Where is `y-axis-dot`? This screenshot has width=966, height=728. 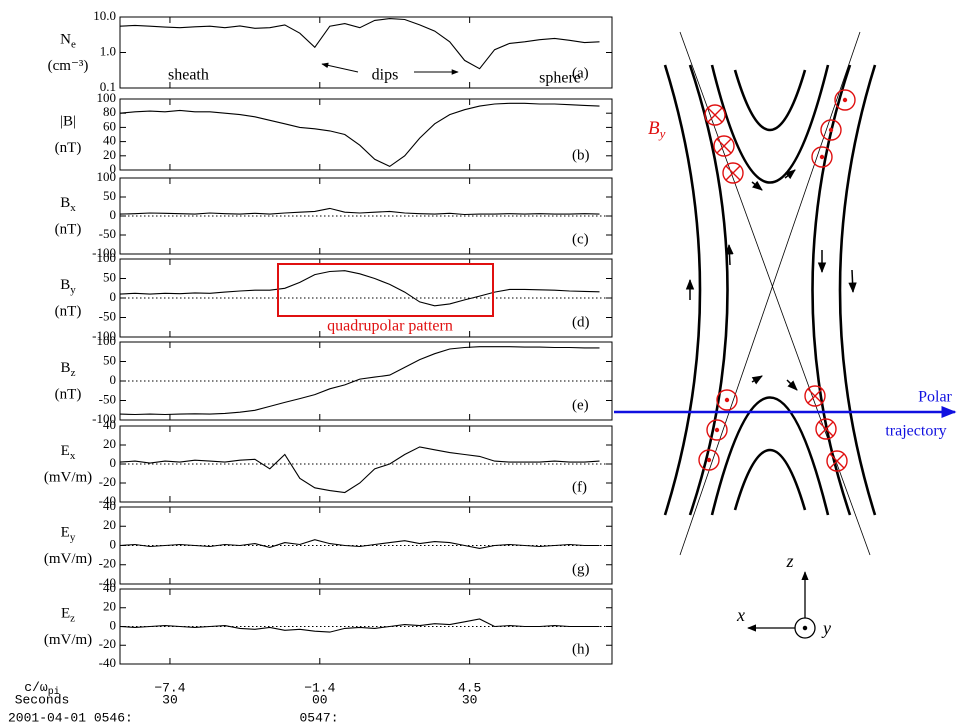
y-axis-dot is located at coordinates (805, 628).